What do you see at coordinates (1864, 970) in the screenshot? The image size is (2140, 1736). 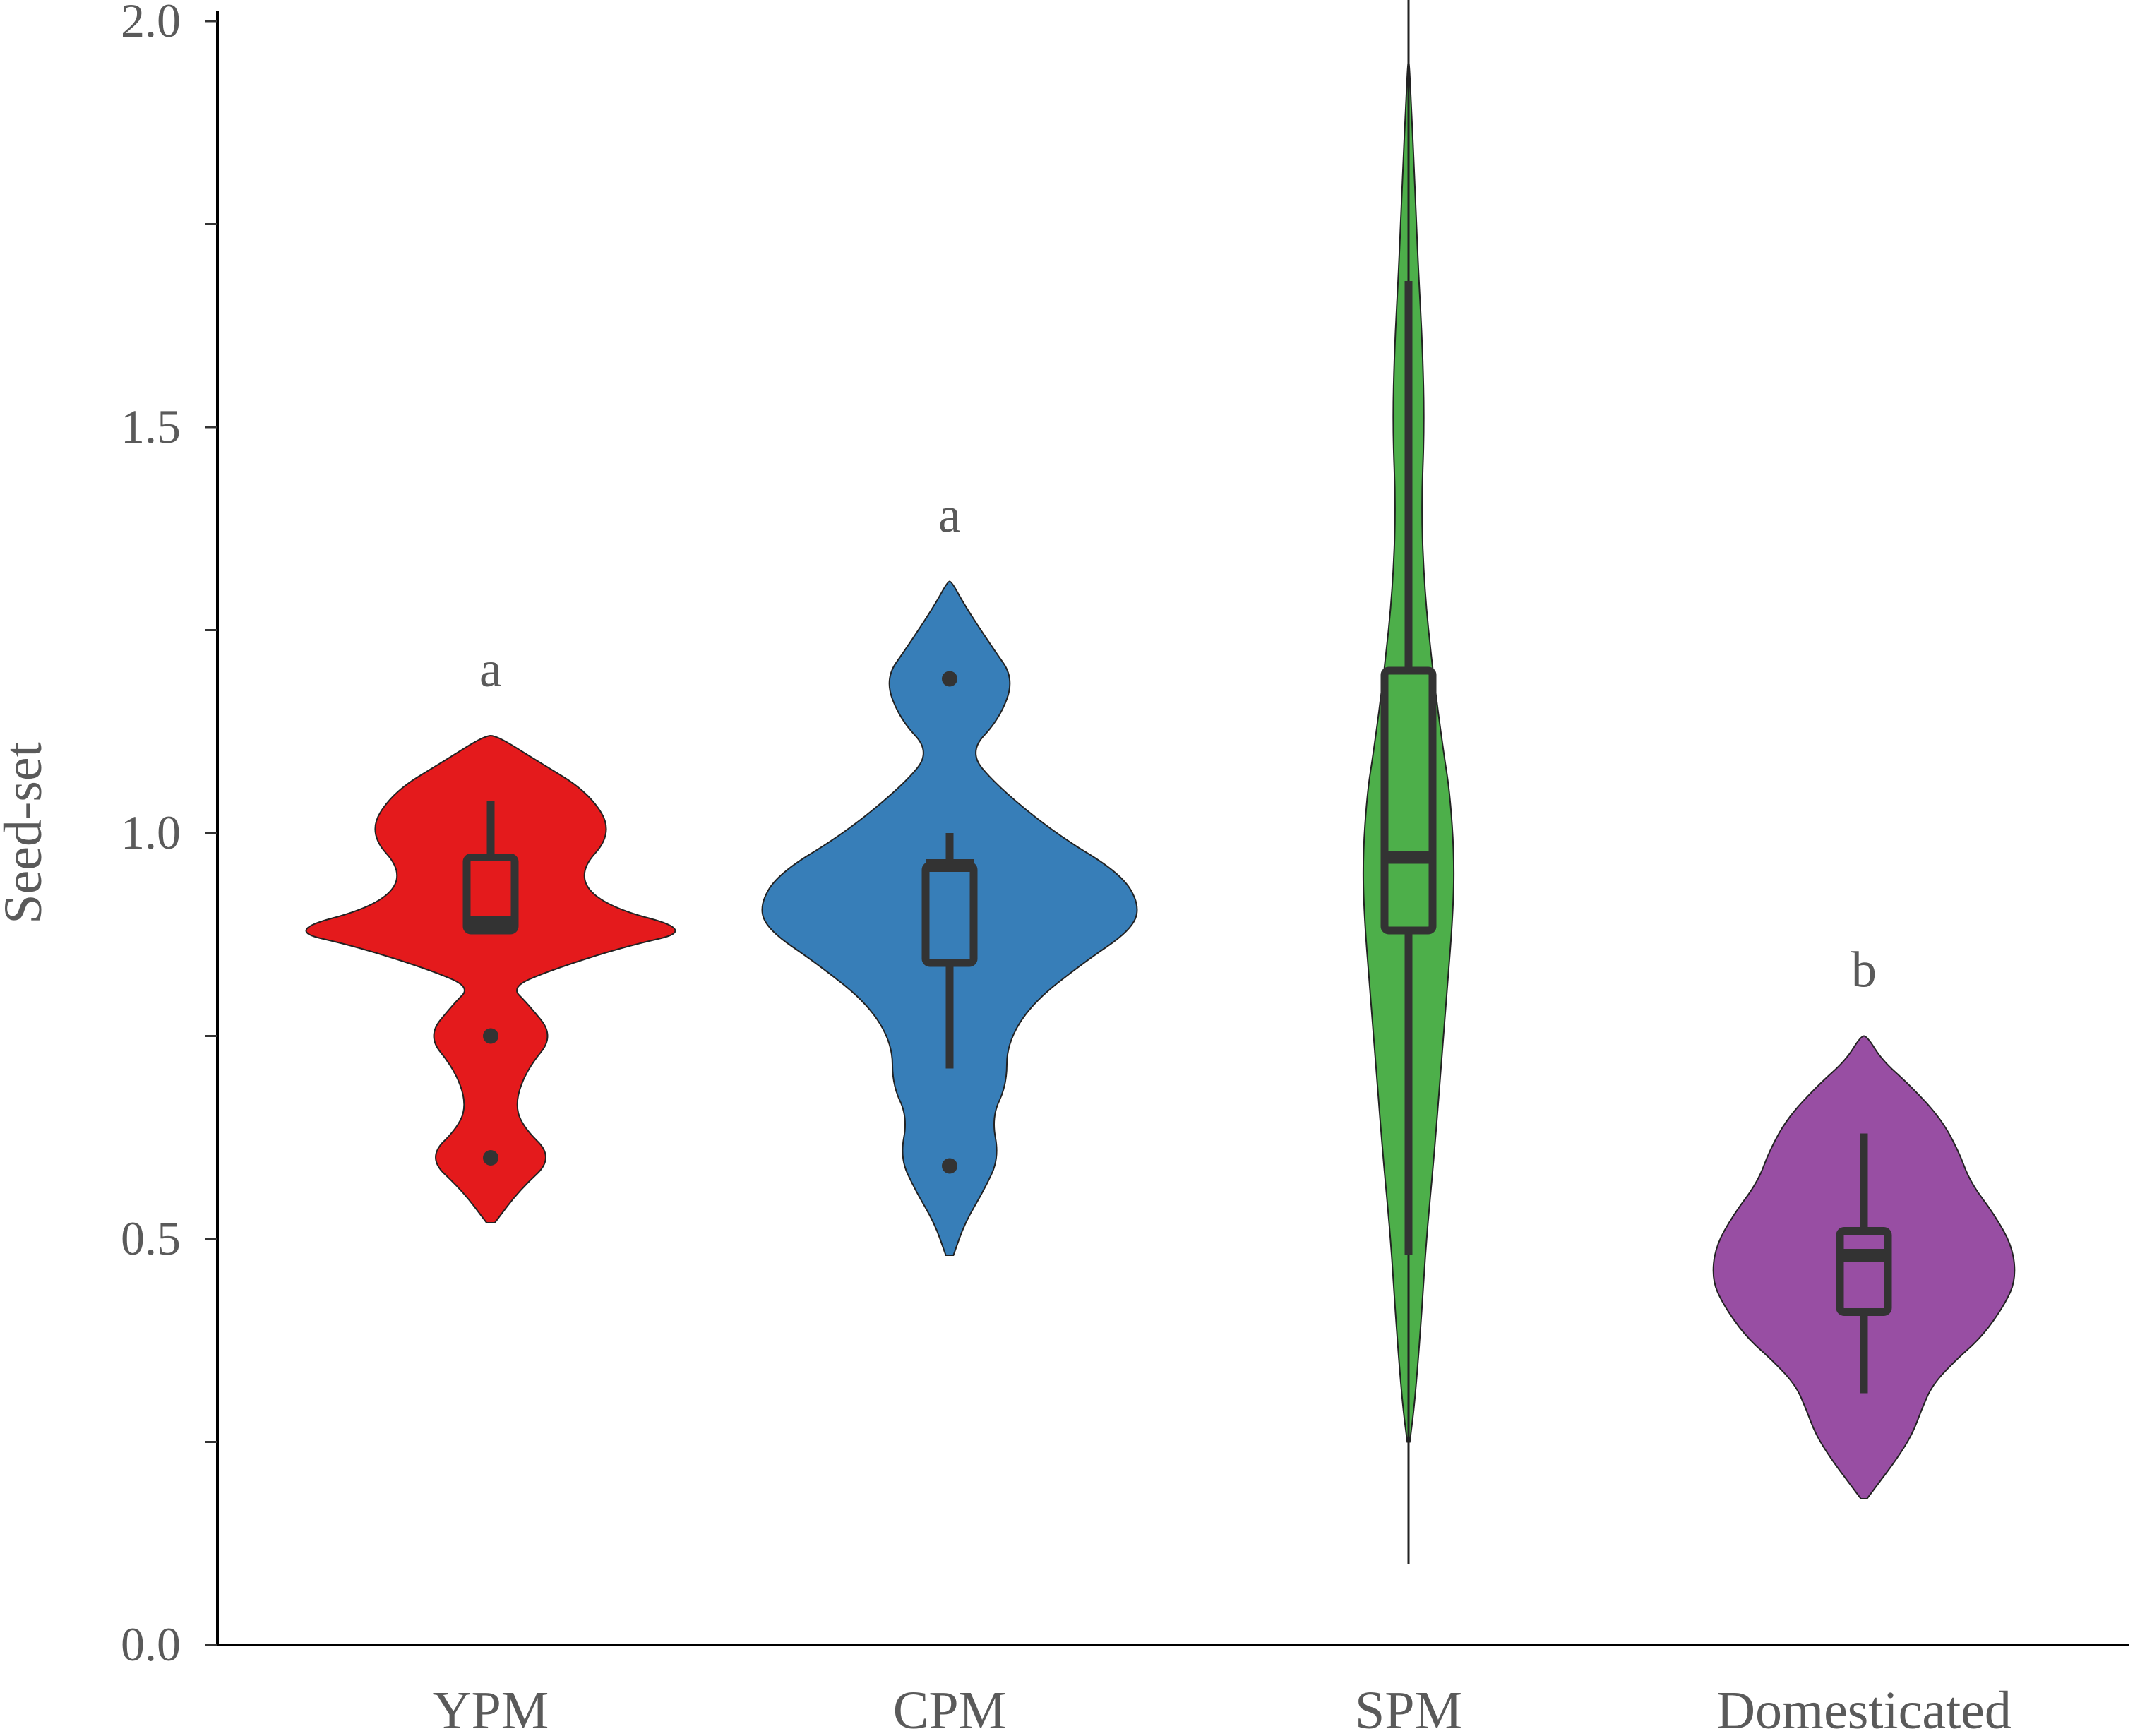 I see `significance-letter: b` at bounding box center [1864, 970].